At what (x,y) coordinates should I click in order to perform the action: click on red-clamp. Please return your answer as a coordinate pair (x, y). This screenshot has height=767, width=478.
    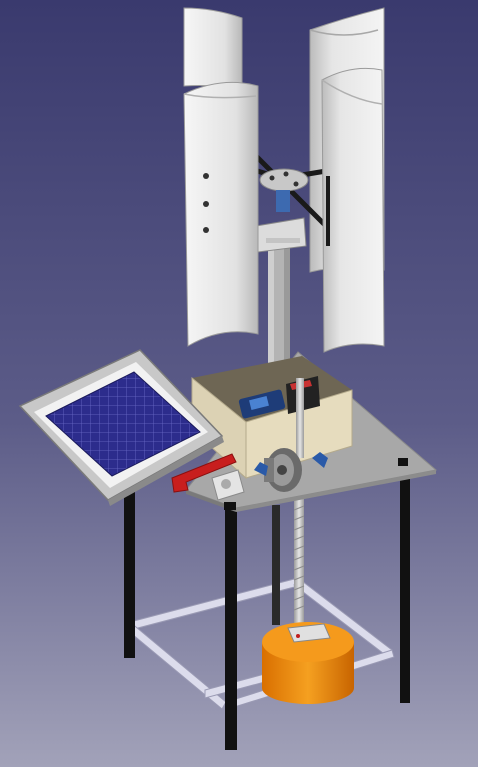
    Looking at the image, I should click on (204, 473).